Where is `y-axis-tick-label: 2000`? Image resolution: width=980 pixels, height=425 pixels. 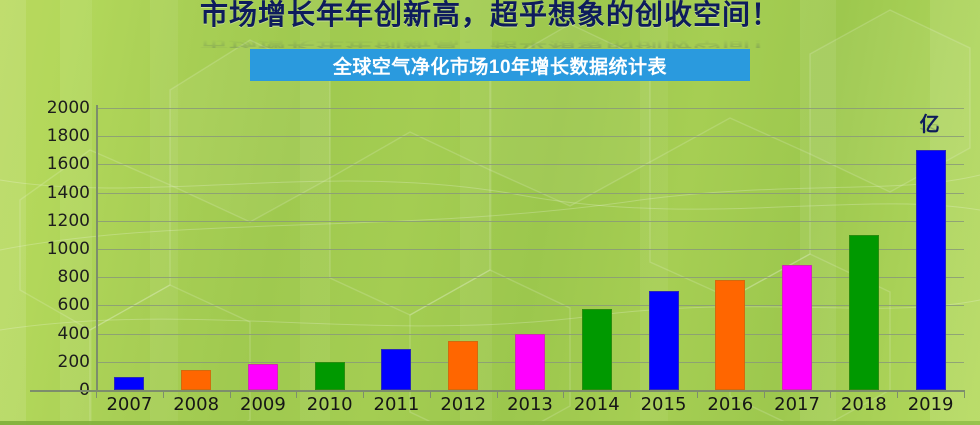
y-axis-tick-label: 2000 is located at coordinates (68, 108).